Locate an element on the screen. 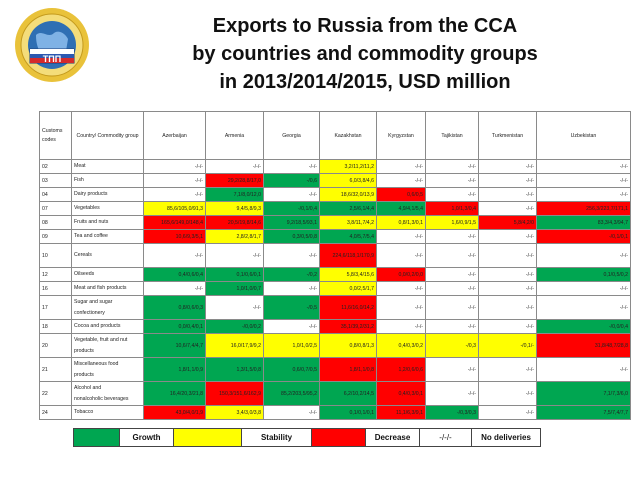  value-cell: -/0,0/0,2 is located at coordinates (234, 326).